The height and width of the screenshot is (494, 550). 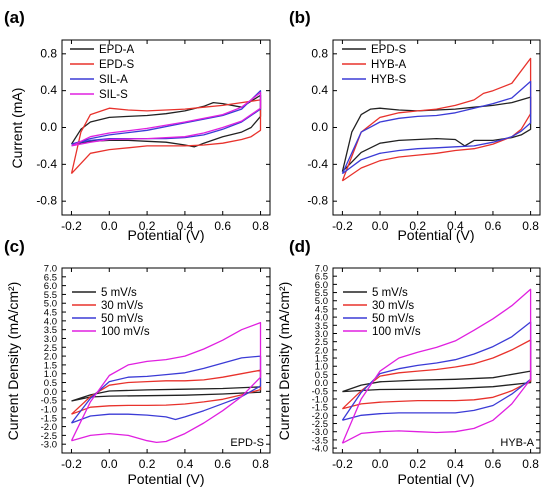 I want to click on y-tick-label: 1.0, so click(x=50, y=374).